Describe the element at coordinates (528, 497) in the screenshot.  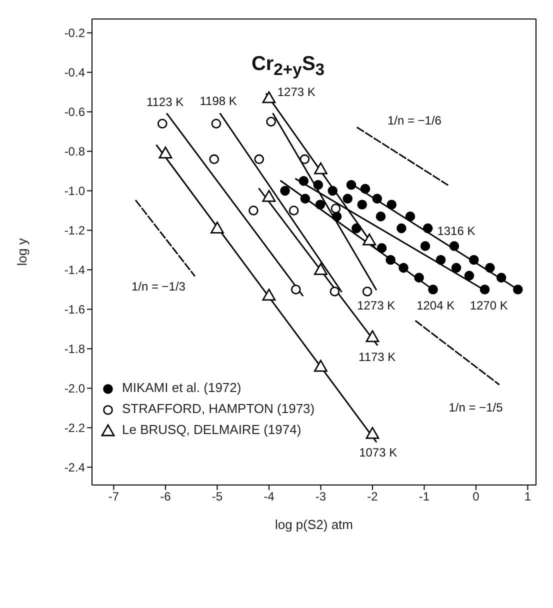
I see `x-tick-label: 1` at that location.